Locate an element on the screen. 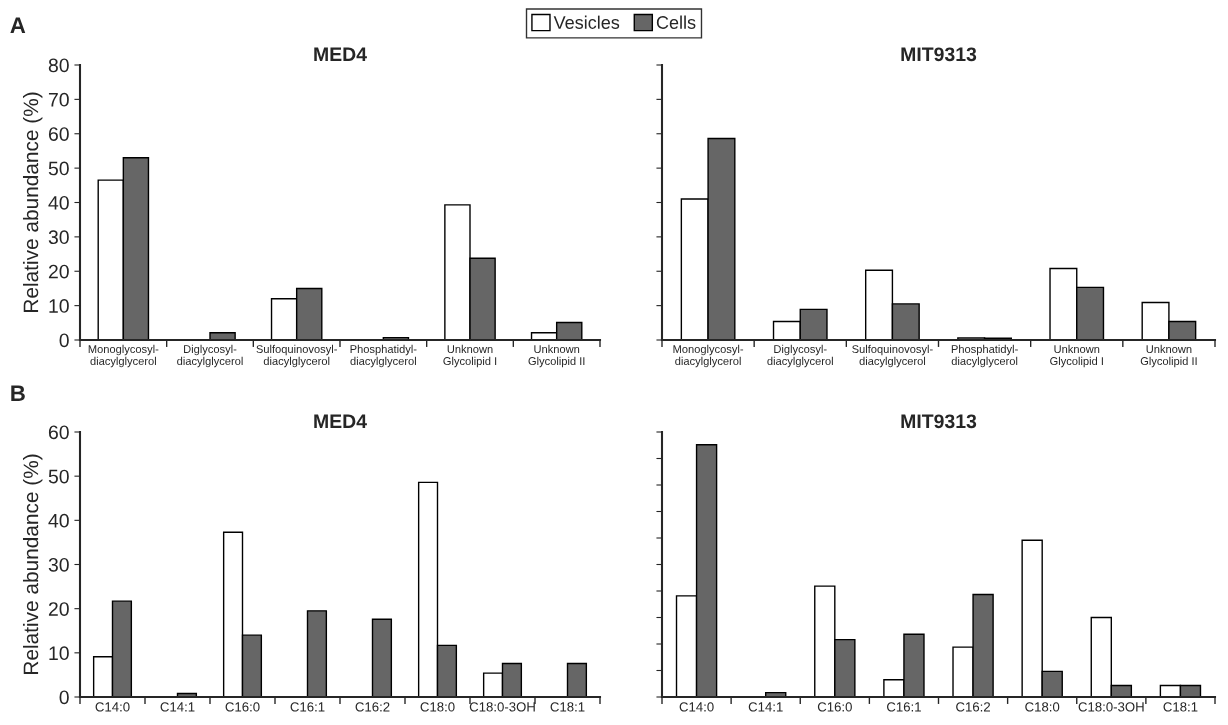 The image size is (1228, 725). y-tick-label: 70 is located at coordinates (58, 99).